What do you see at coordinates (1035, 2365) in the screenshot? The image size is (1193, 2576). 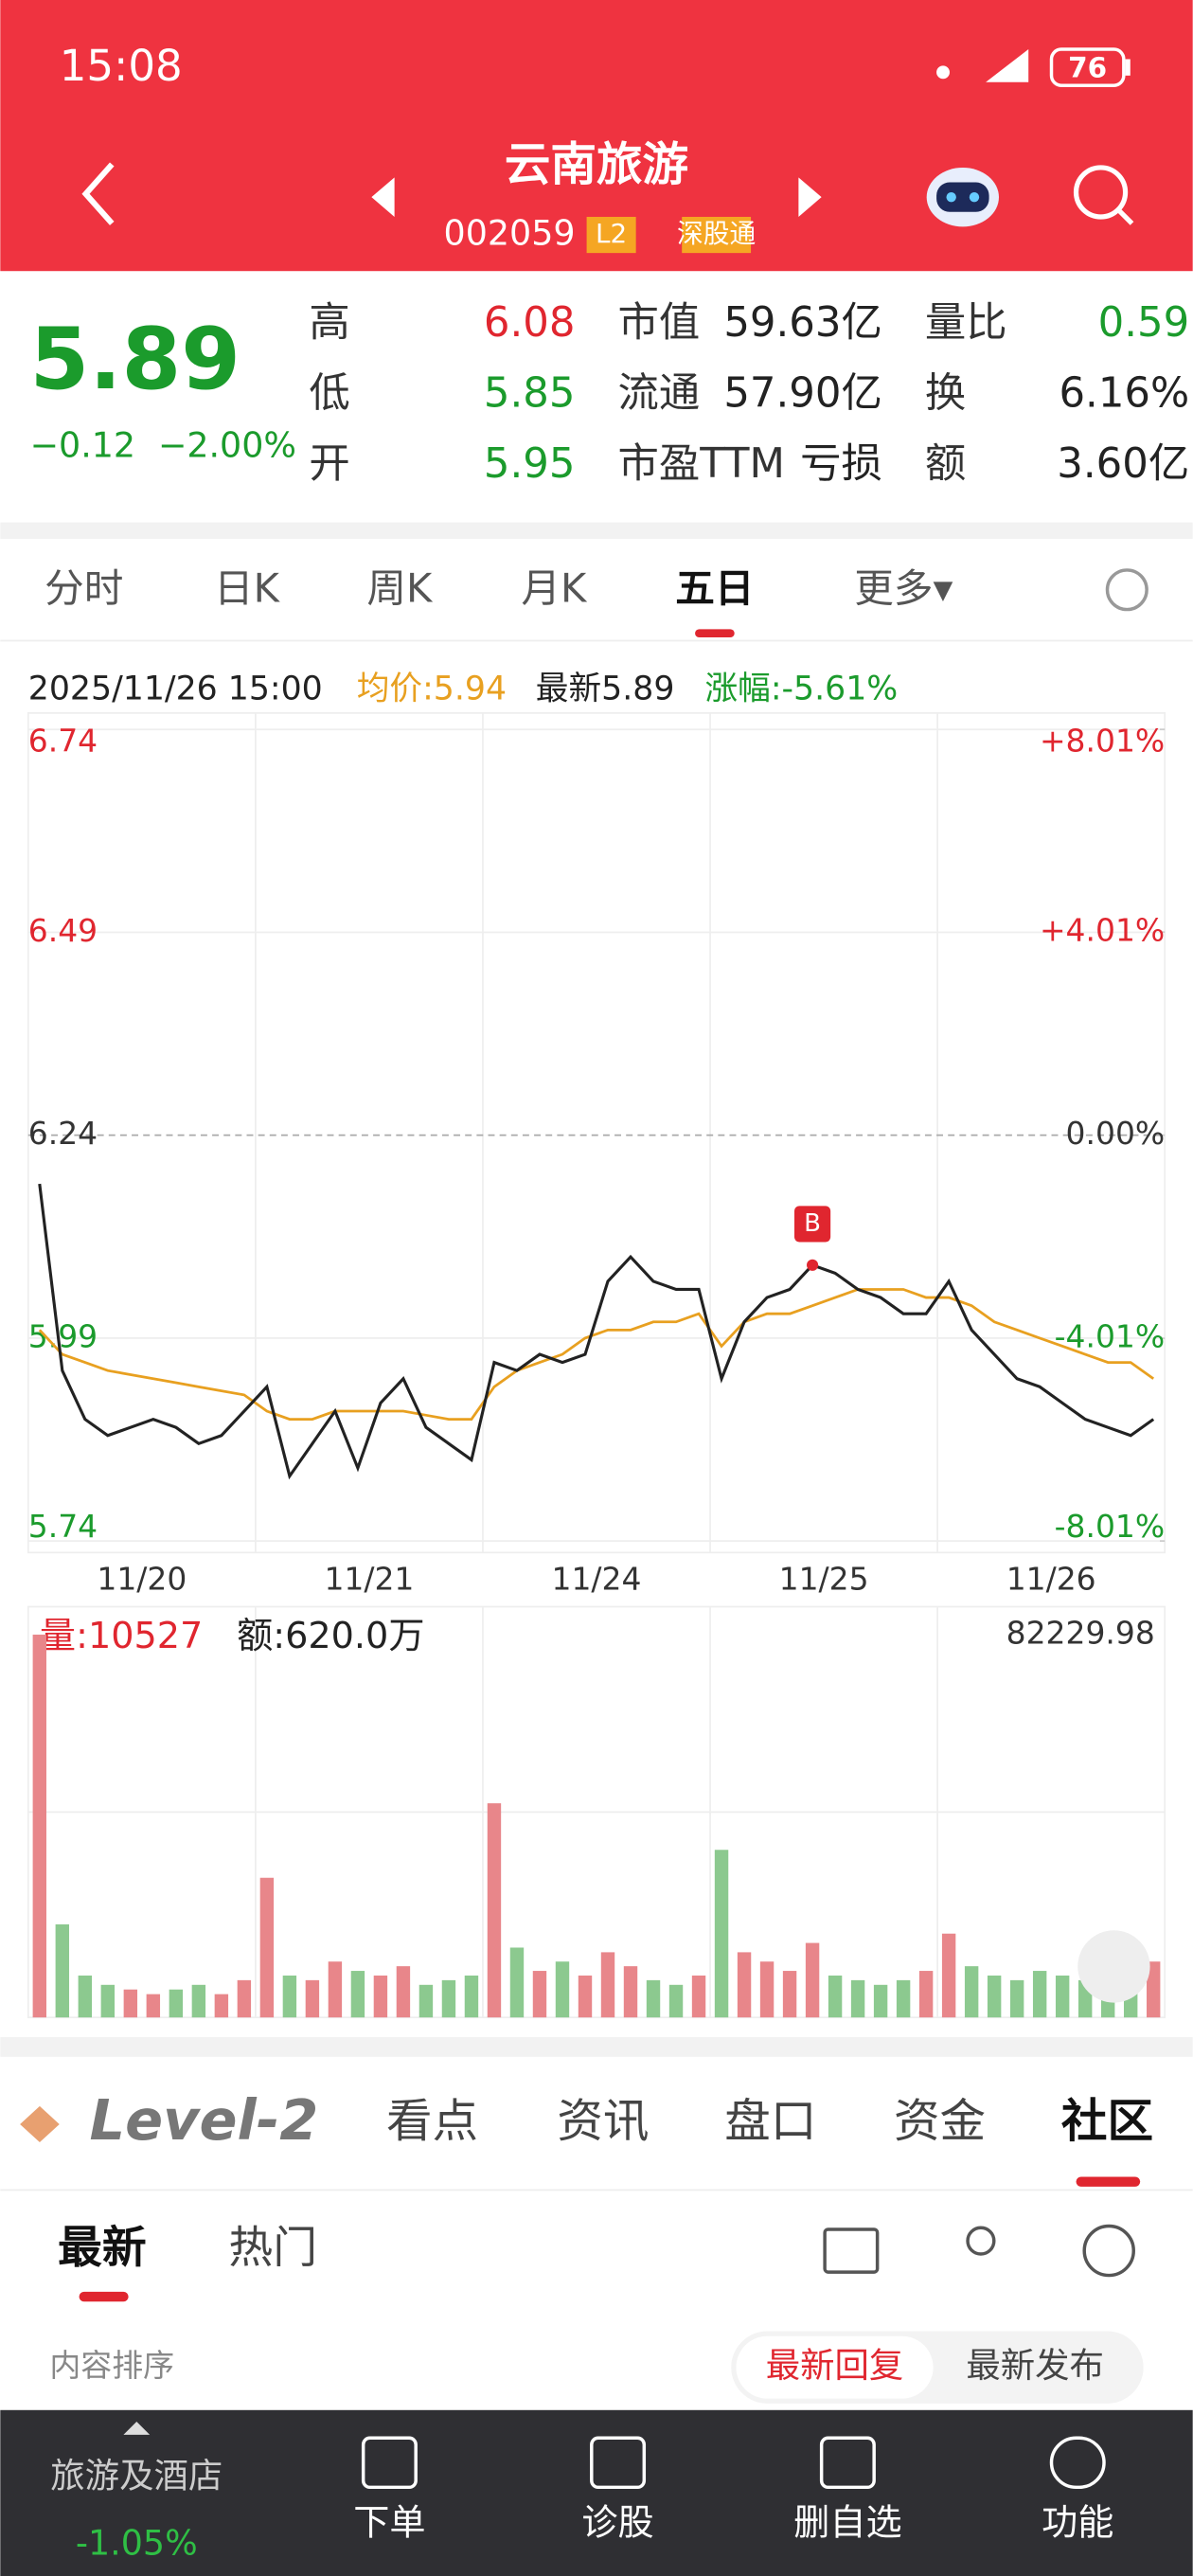 I see `sort-option: 最新发布` at bounding box center [1035, 2365].